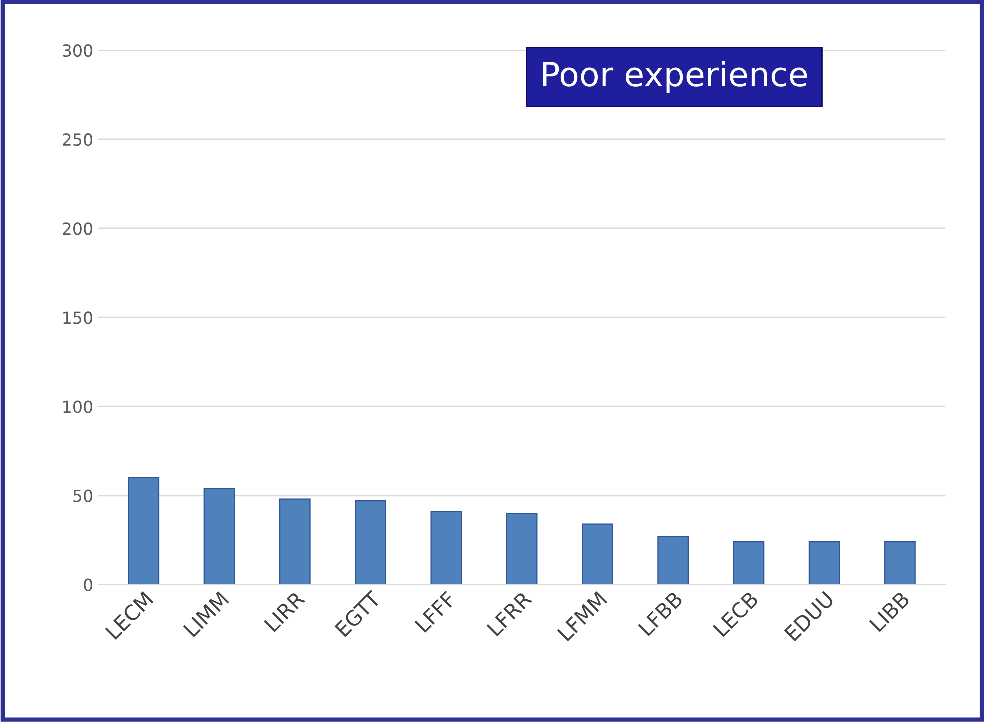 The width and height of the screenshot is (985, 722). I want to click on y-tick-label: 150, so click(78, 318).